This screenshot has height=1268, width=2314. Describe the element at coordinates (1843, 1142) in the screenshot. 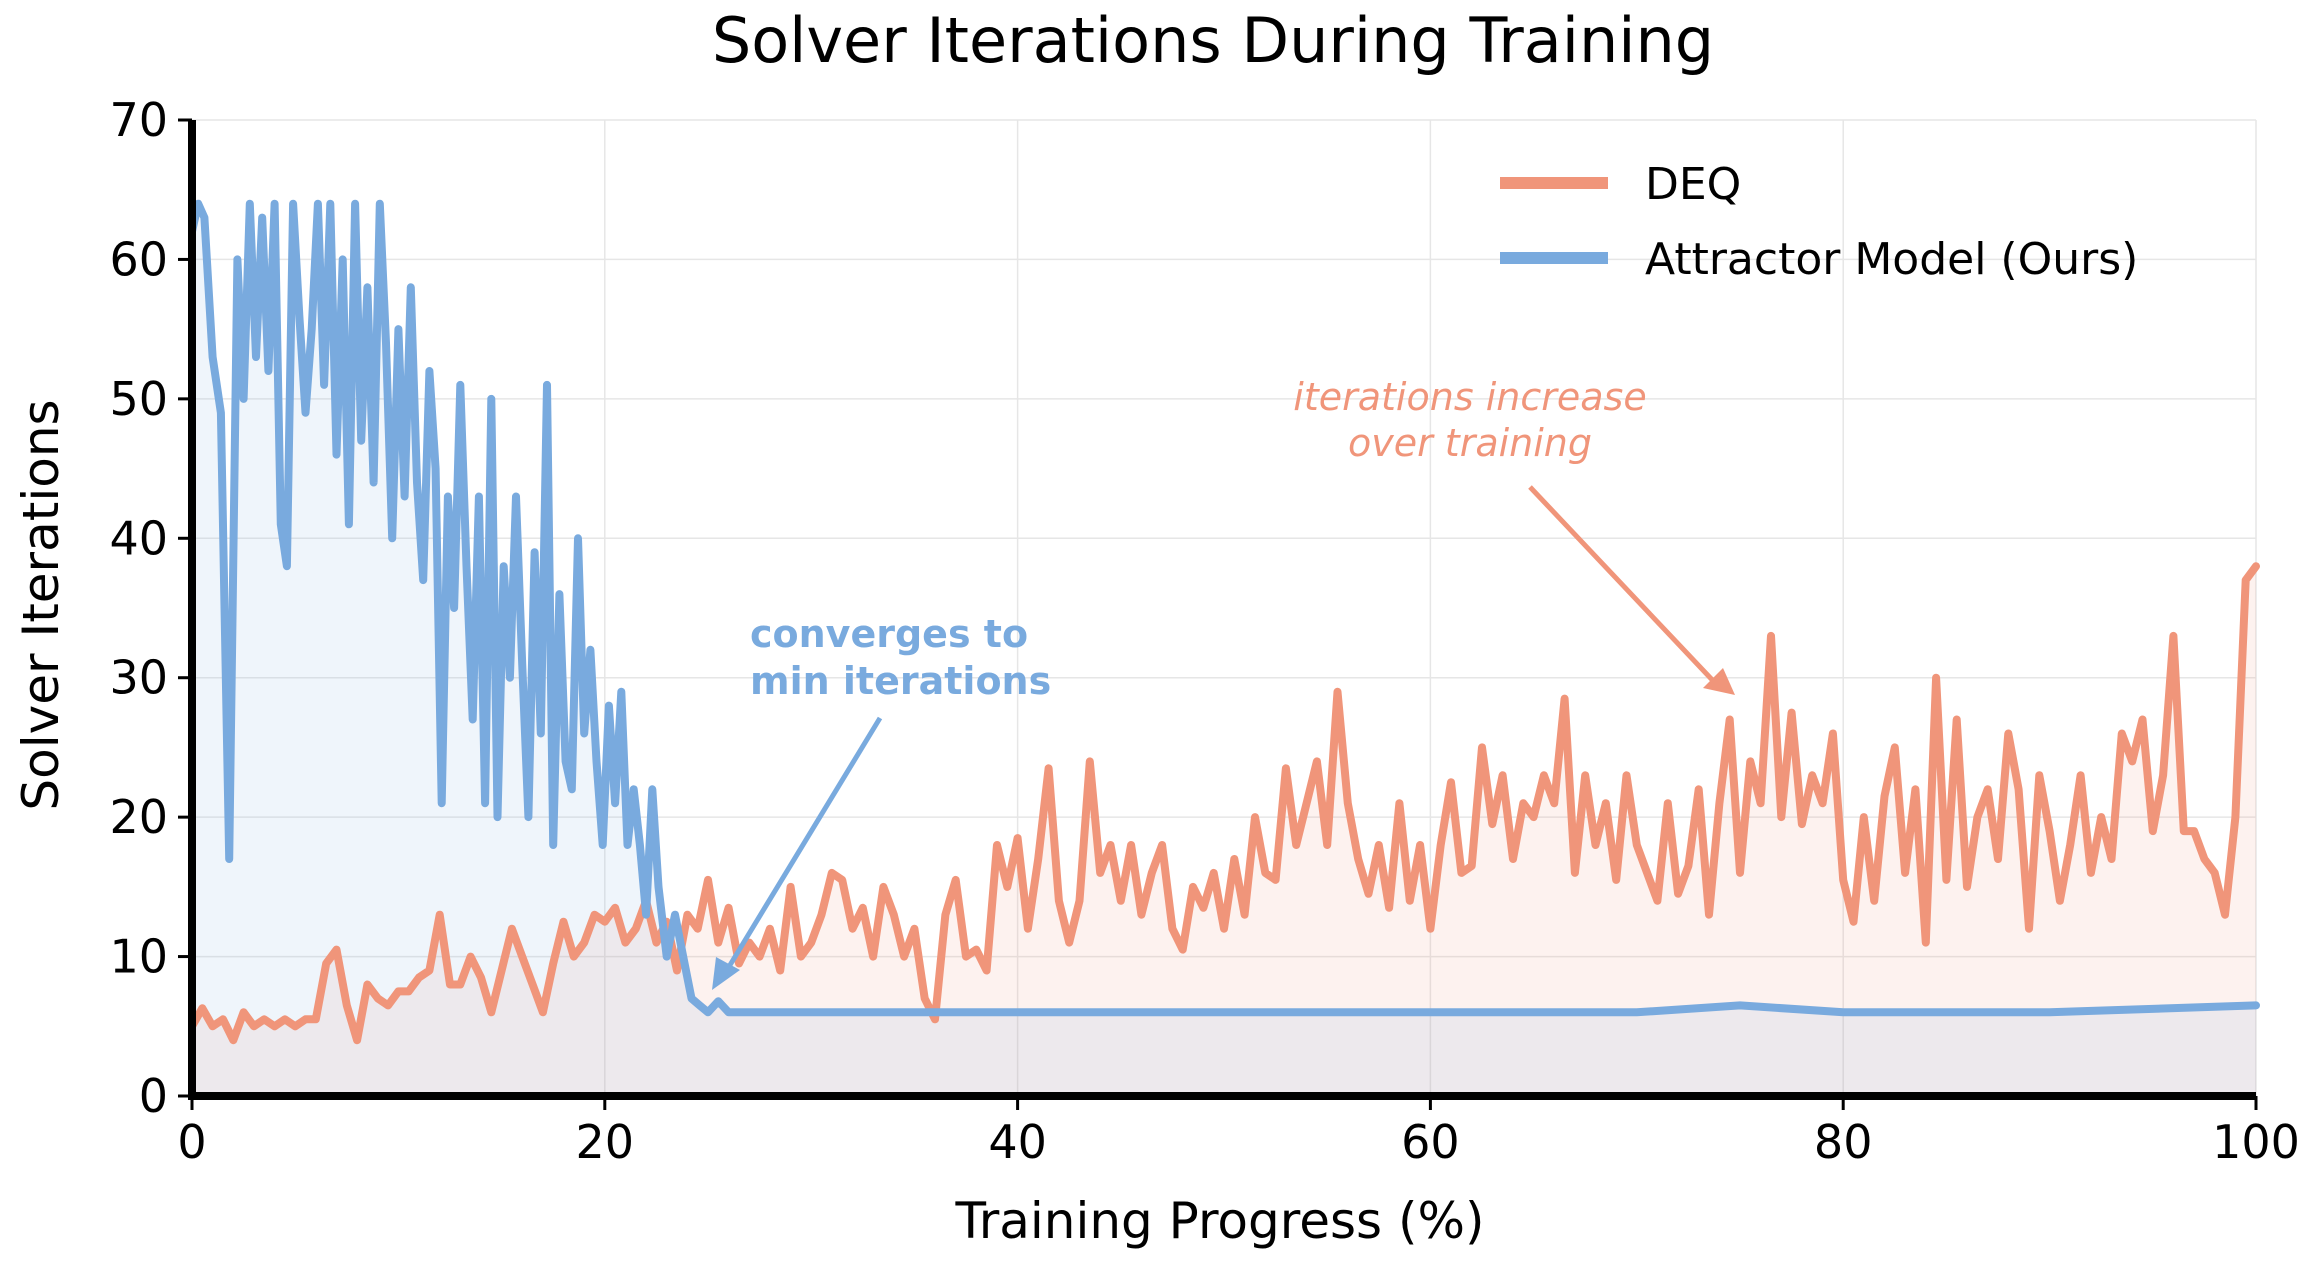

I see `x-tick-label: 80` at that location.